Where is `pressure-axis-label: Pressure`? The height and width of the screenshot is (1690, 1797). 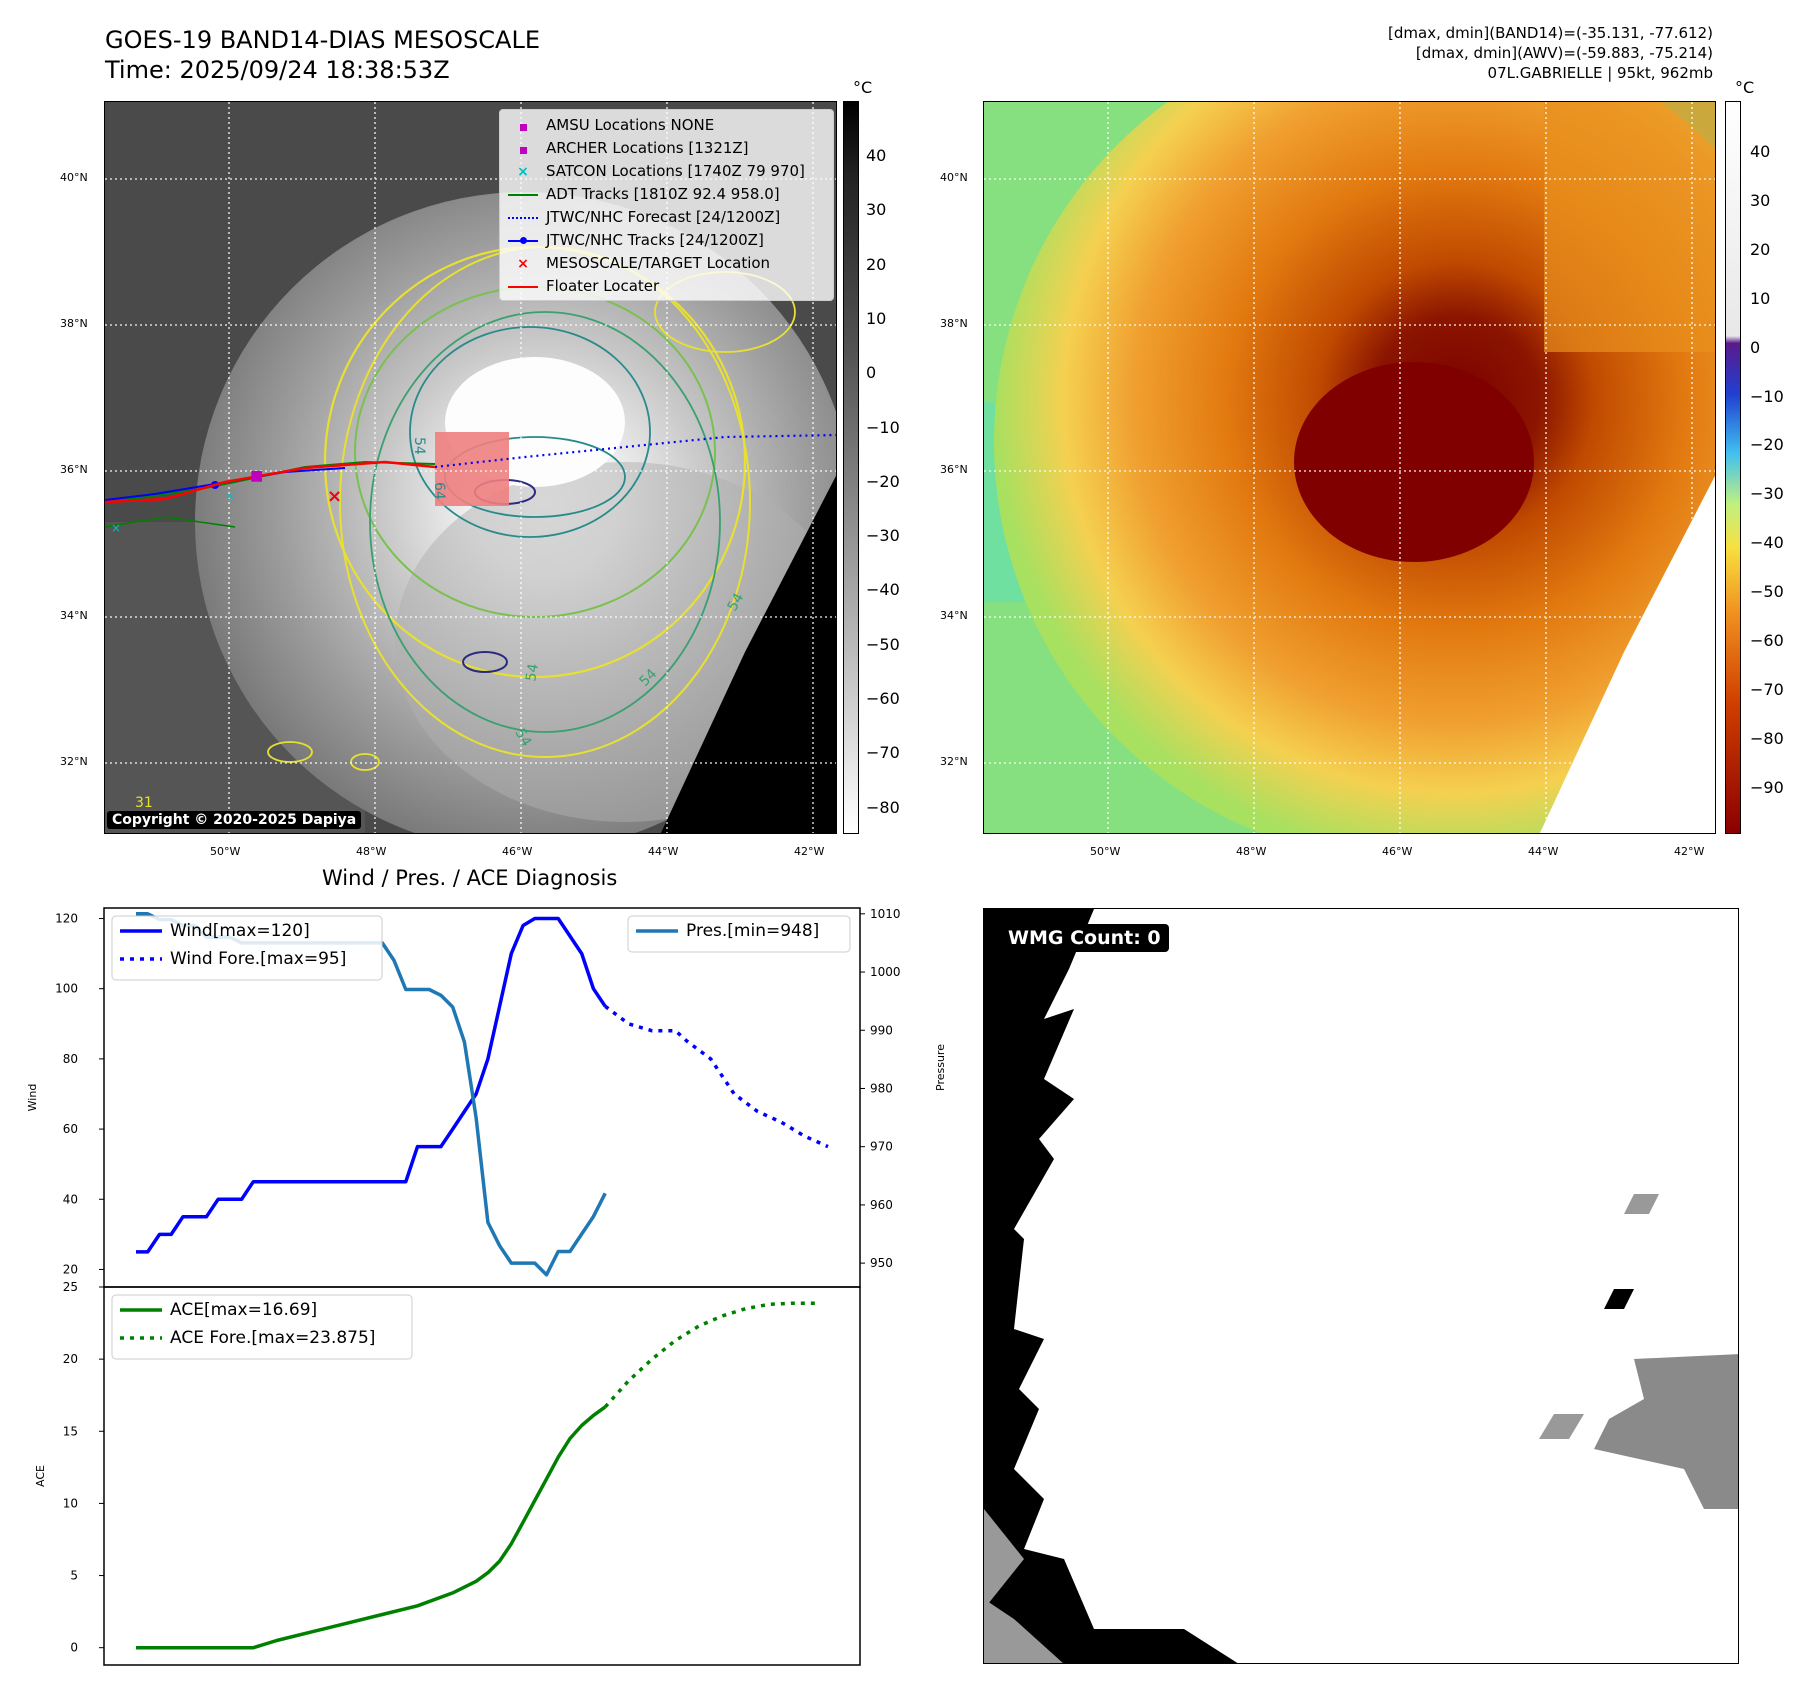
pressure-axis-label: Pressure is located at coordinates (940, 1067).